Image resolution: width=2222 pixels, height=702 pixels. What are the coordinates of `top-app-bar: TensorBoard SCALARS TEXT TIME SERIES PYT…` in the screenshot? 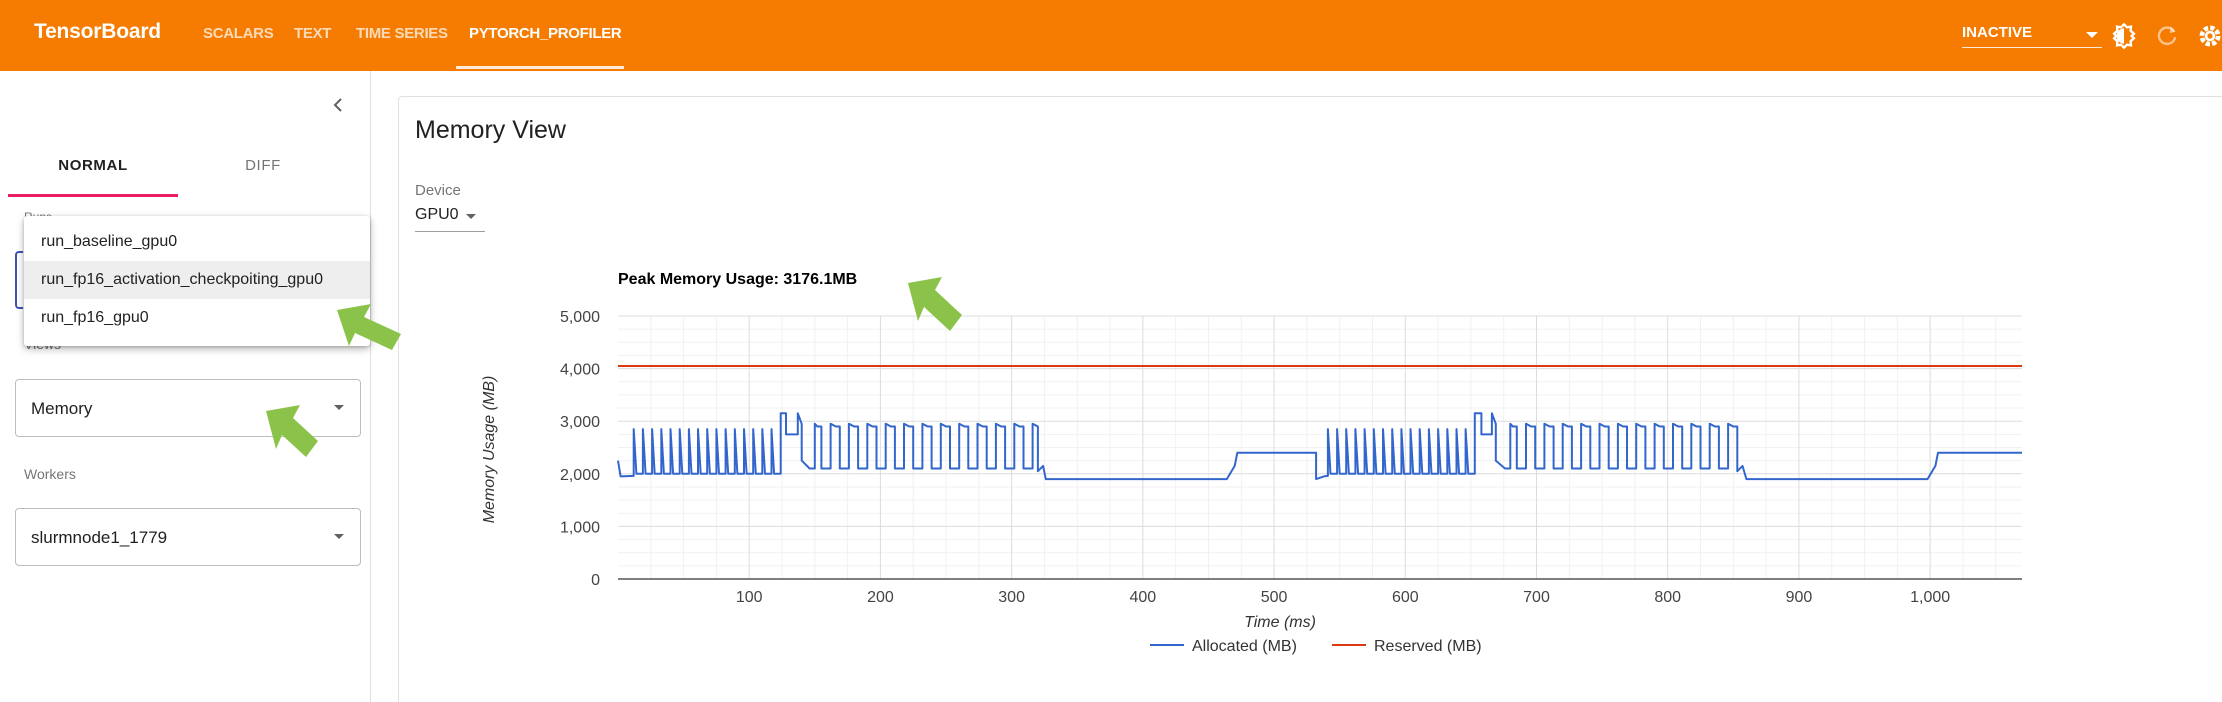 It's located at (1111, 35).